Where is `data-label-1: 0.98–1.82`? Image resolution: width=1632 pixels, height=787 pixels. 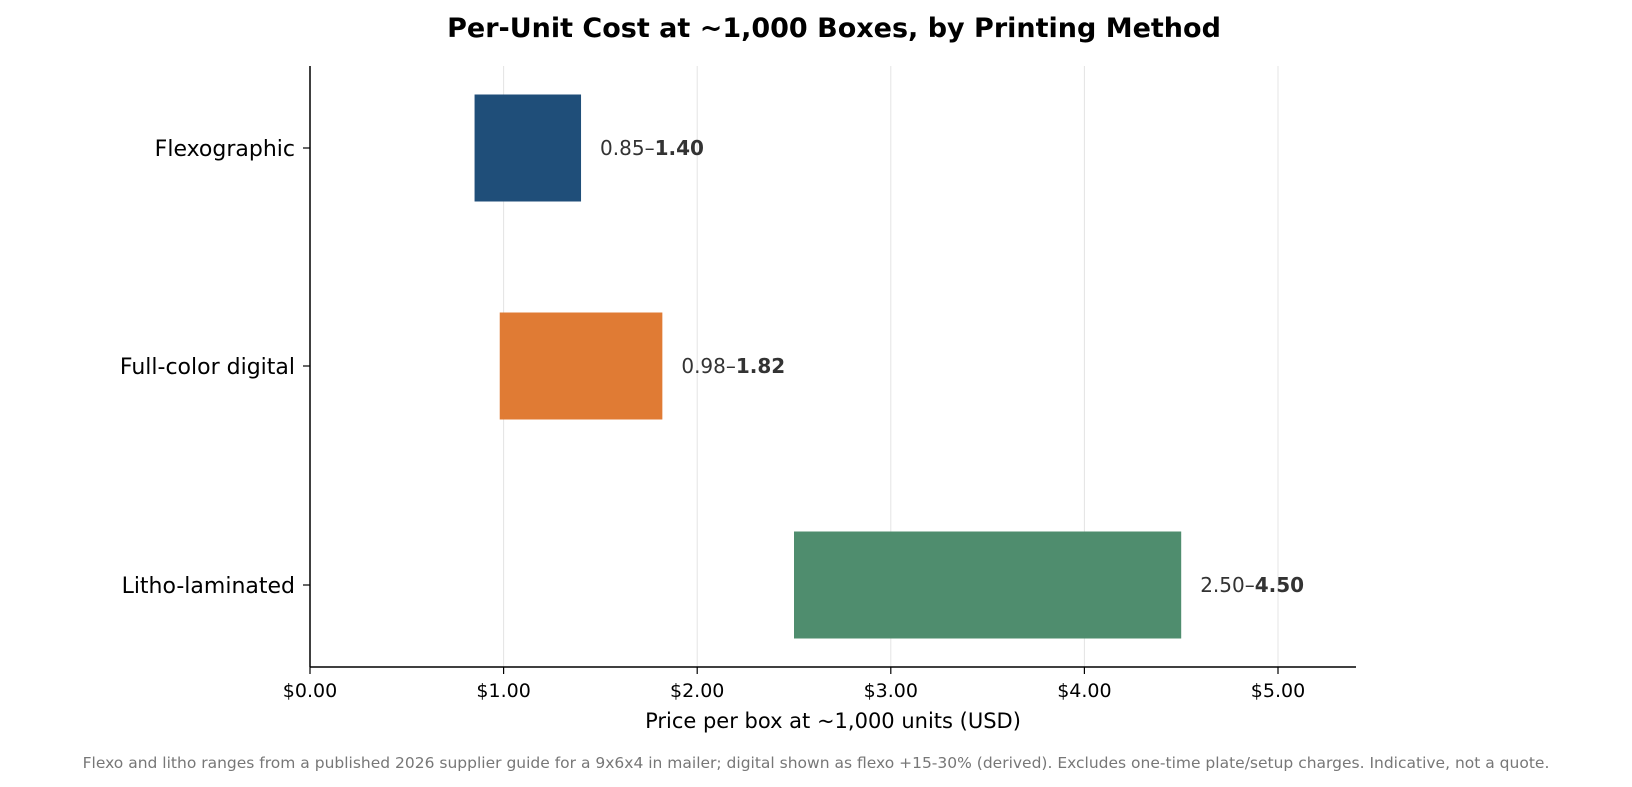
data-label-1: 0.98–1.82 is located at coordinates (733, 366).